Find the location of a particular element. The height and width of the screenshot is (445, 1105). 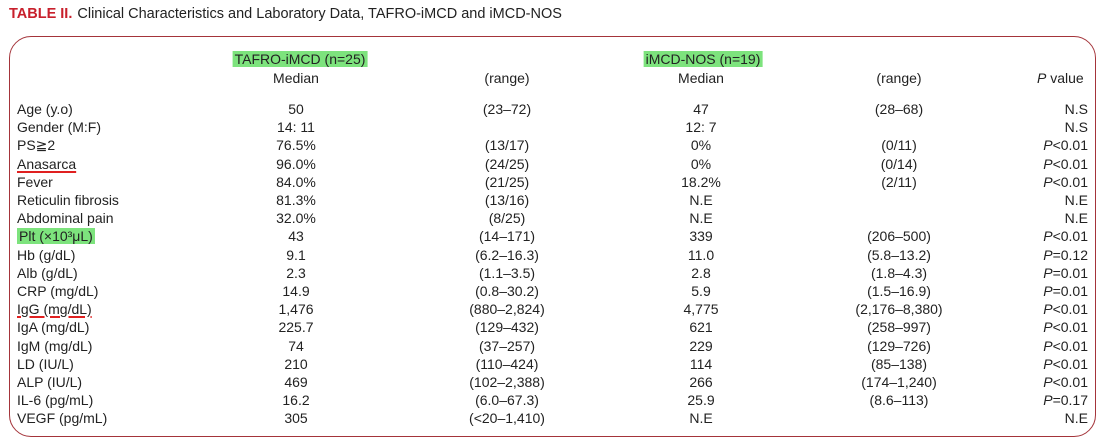

cell-t-range: (13/16) is located at coordinates (507, 200).